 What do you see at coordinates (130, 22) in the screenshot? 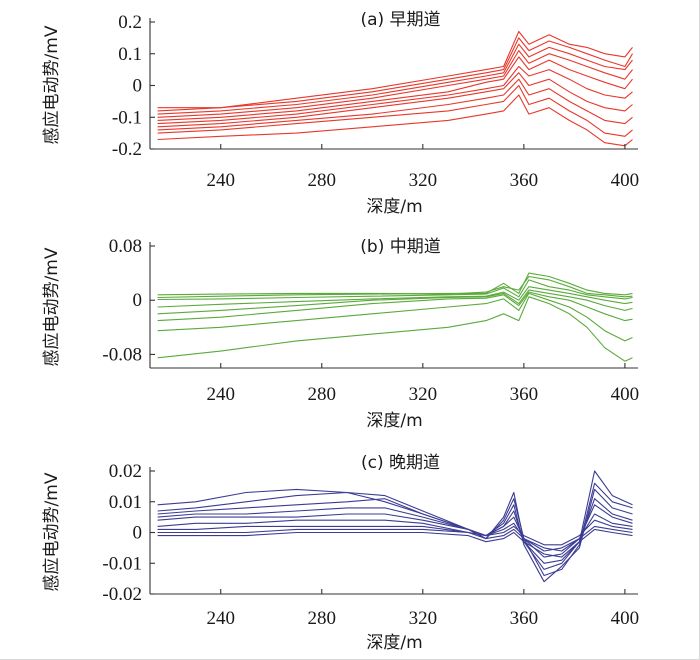
I see `y-tick-label: 0.2` at bounding box center [130, 22].